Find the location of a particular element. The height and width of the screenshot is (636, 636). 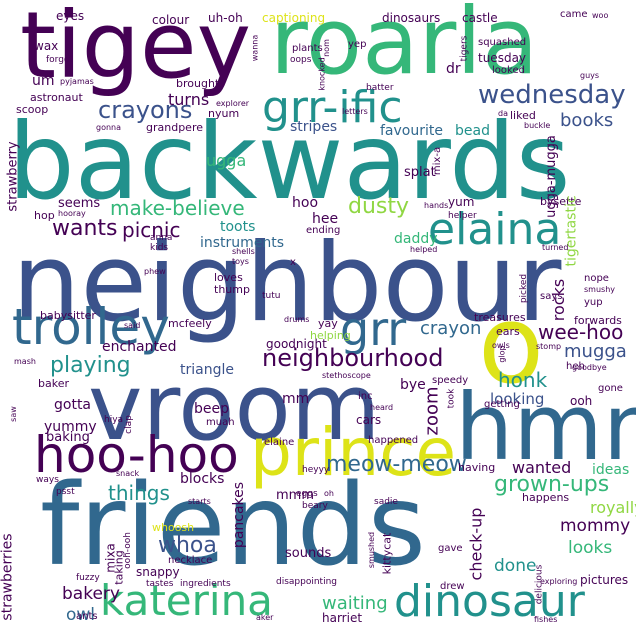

word: instruments is located at coordinates (242, 243).